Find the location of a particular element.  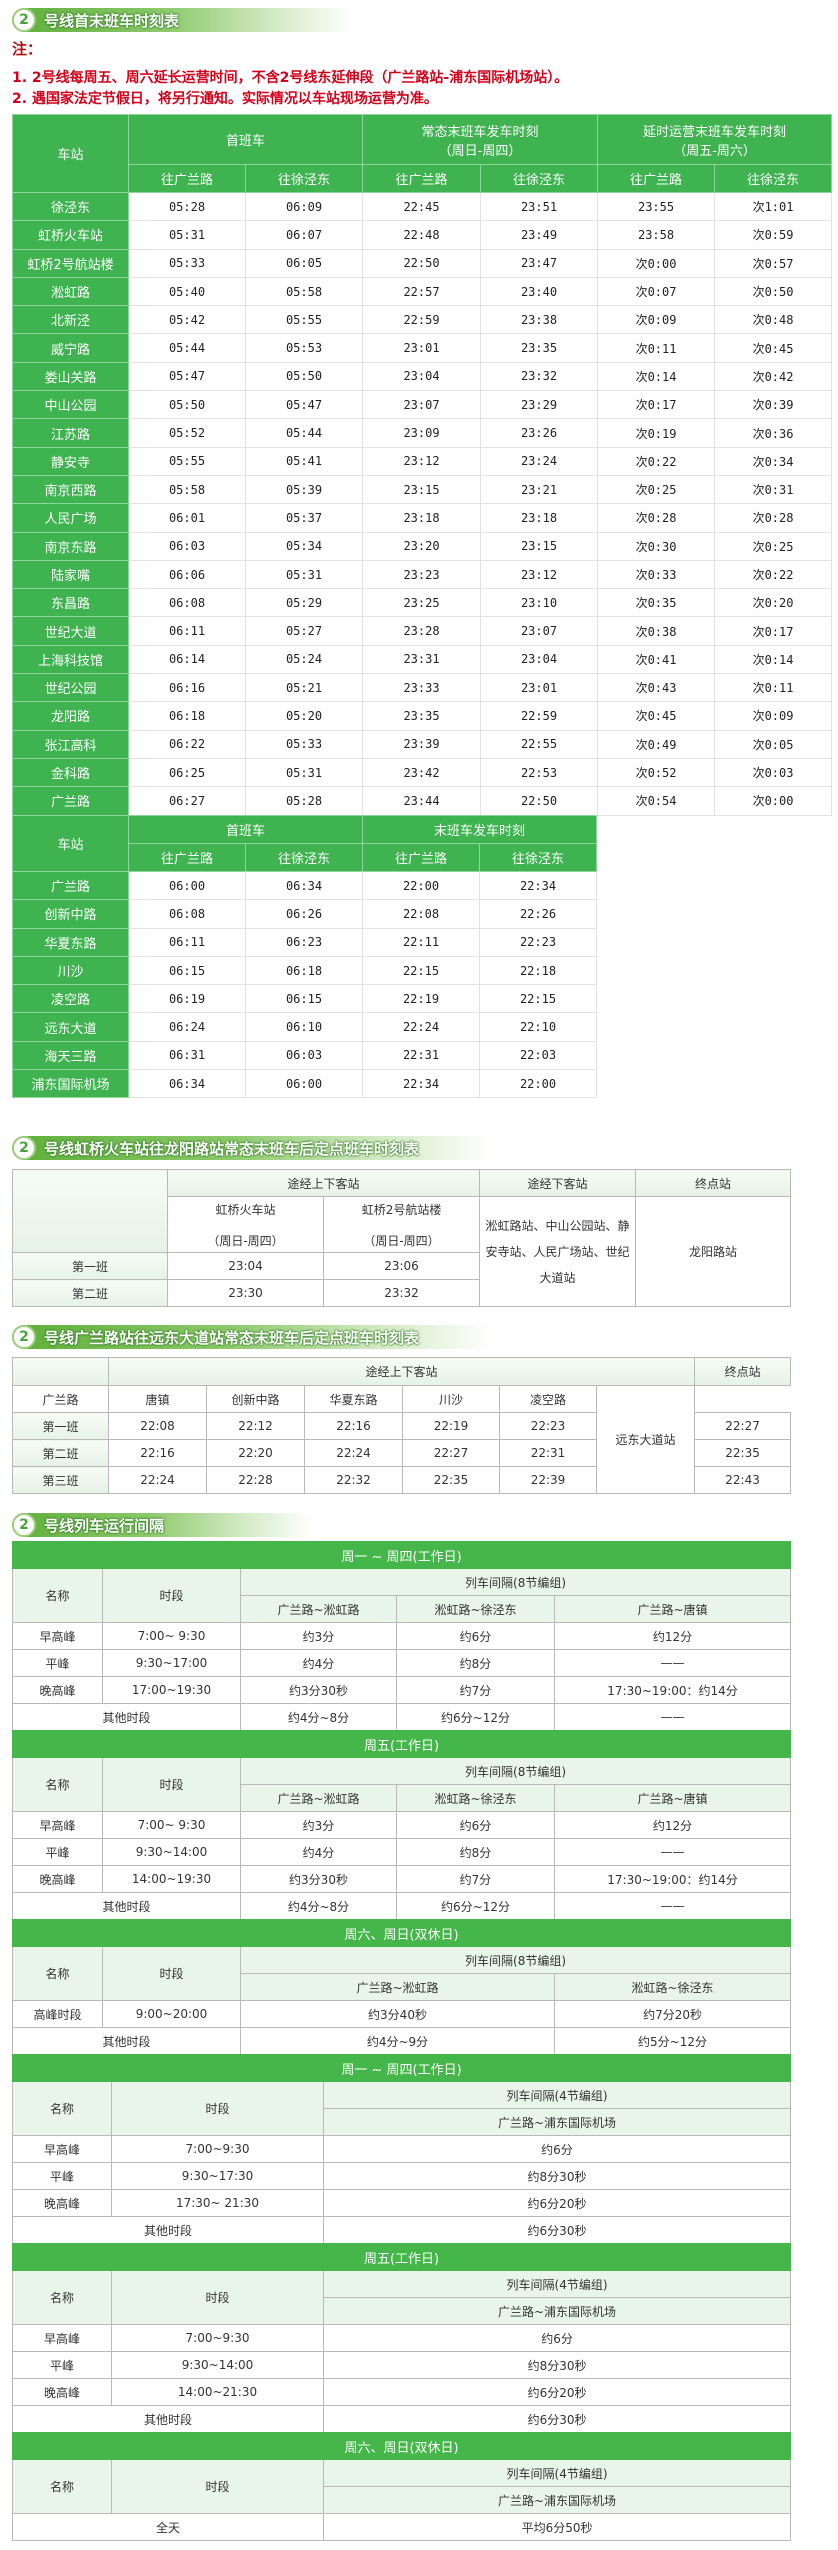

station-name: 虹桥2号航站楼 is located at coordinates (70, 263).